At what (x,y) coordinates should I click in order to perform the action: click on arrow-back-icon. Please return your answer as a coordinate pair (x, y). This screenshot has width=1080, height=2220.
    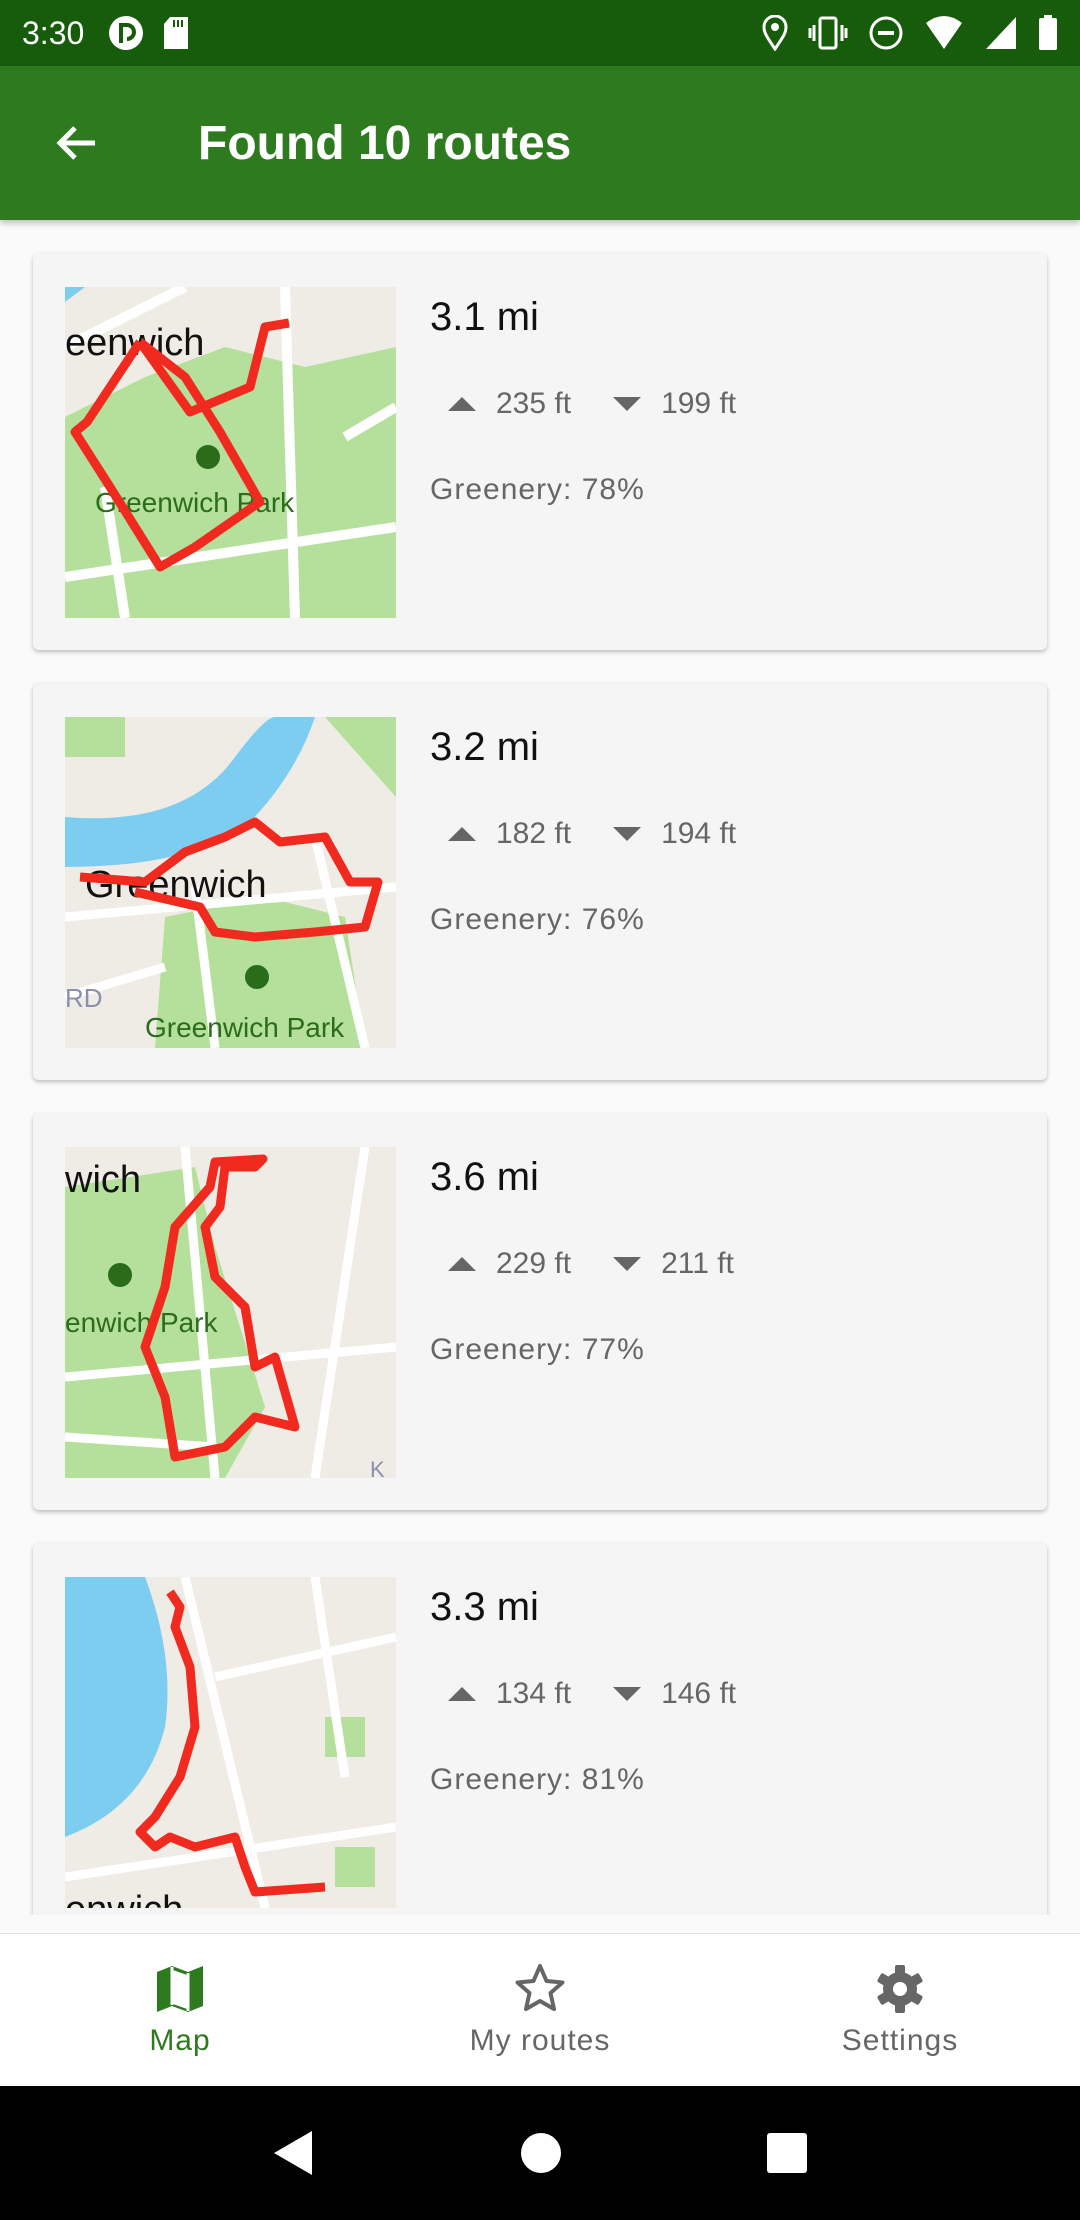
    Looking at the image, I should click on (75, 143).